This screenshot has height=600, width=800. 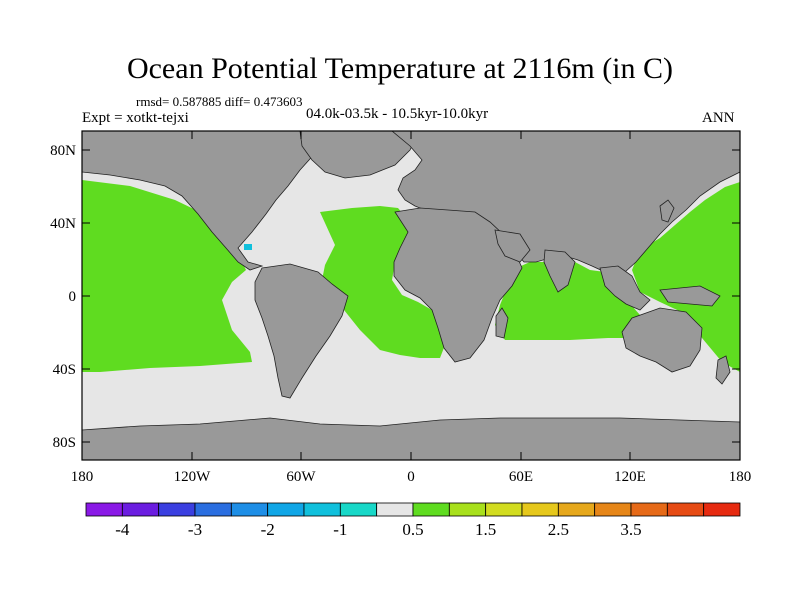 What do you see at coordinates (378, 529) in the screenshot?
I see `colorbar-labels: -4 -3 -2 -1 0.5 1.5 2.5 3.5` at bounding box center [378, 529].